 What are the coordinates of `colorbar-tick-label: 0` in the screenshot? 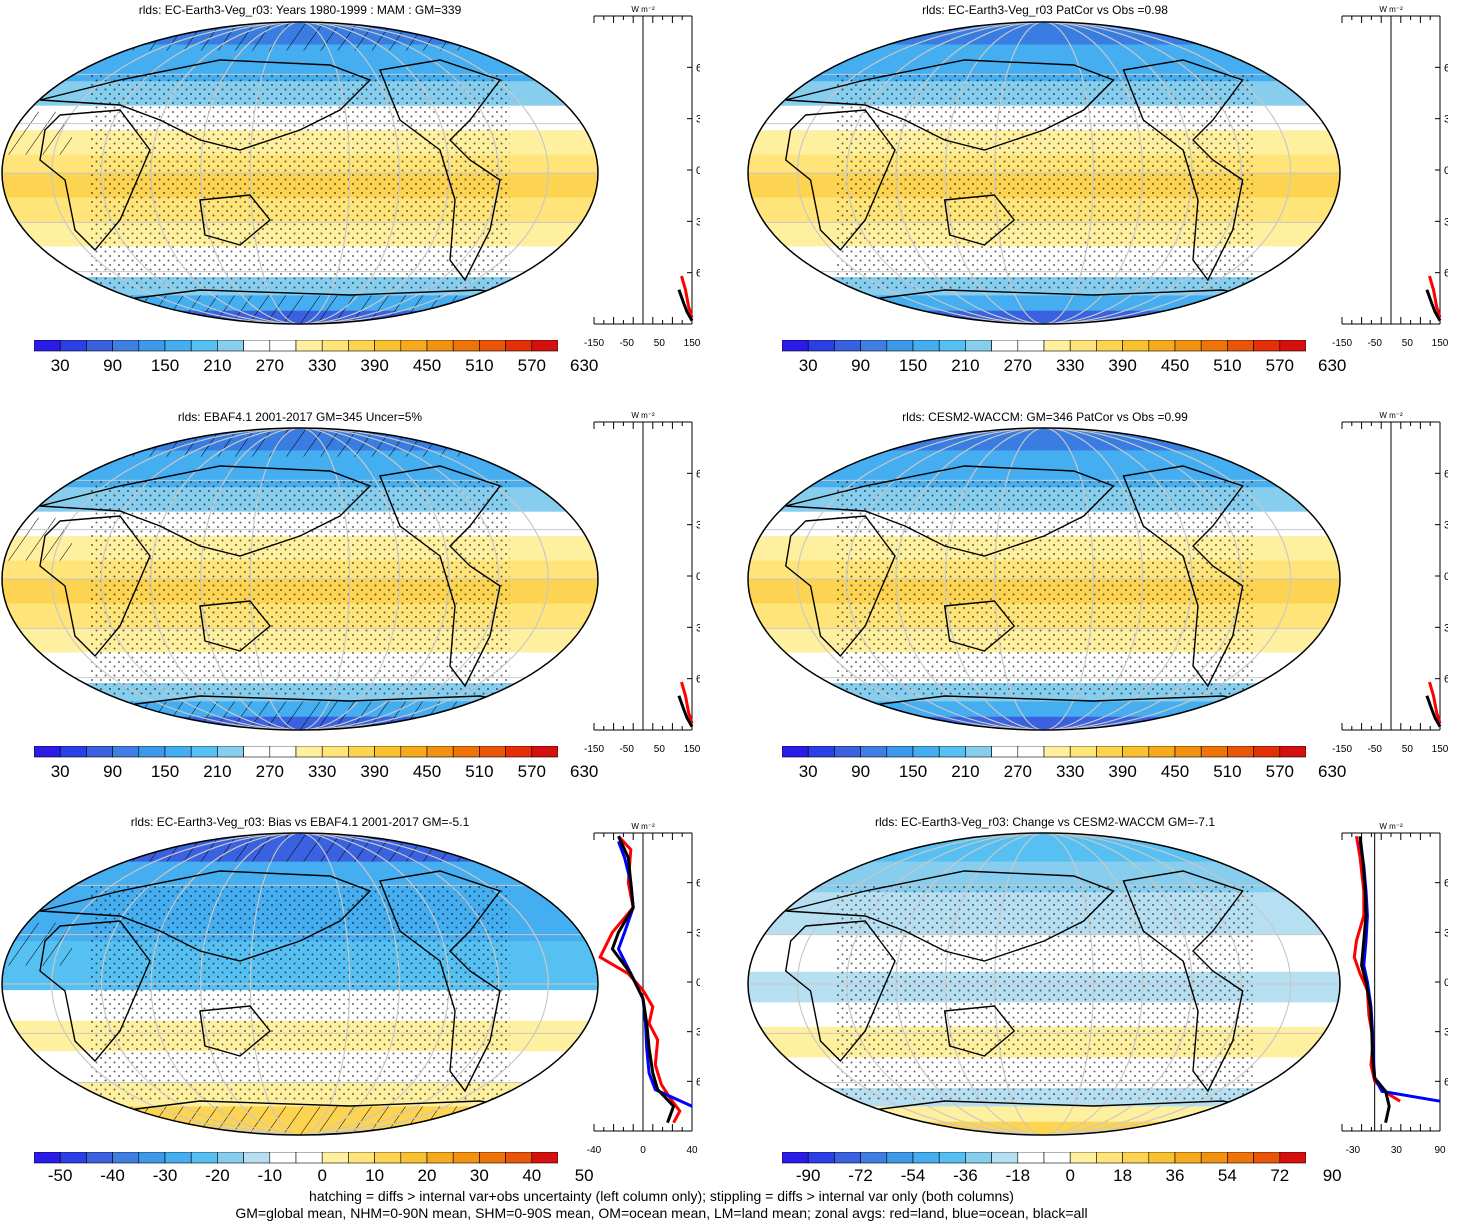 It's located at (1070, 1175).